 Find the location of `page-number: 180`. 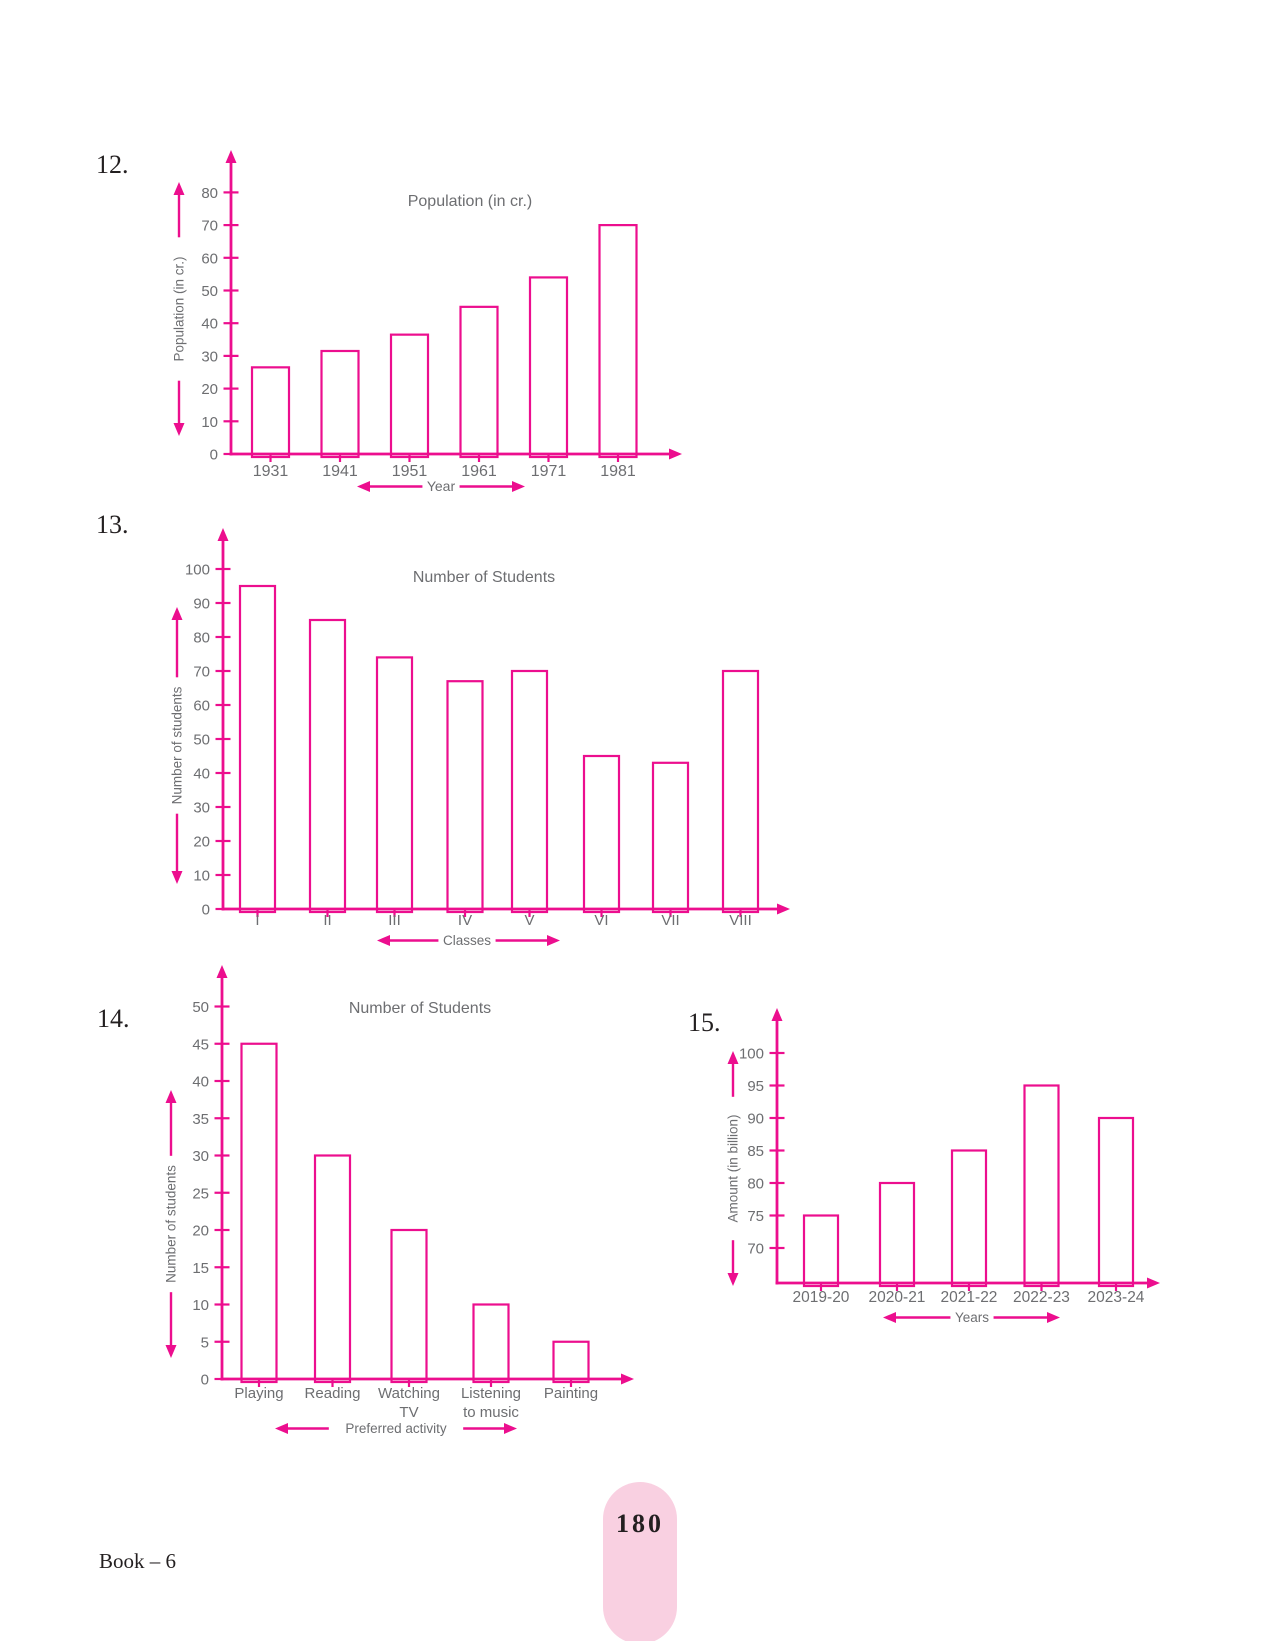

page-number: 180 is located at coordinates (640, 1523).